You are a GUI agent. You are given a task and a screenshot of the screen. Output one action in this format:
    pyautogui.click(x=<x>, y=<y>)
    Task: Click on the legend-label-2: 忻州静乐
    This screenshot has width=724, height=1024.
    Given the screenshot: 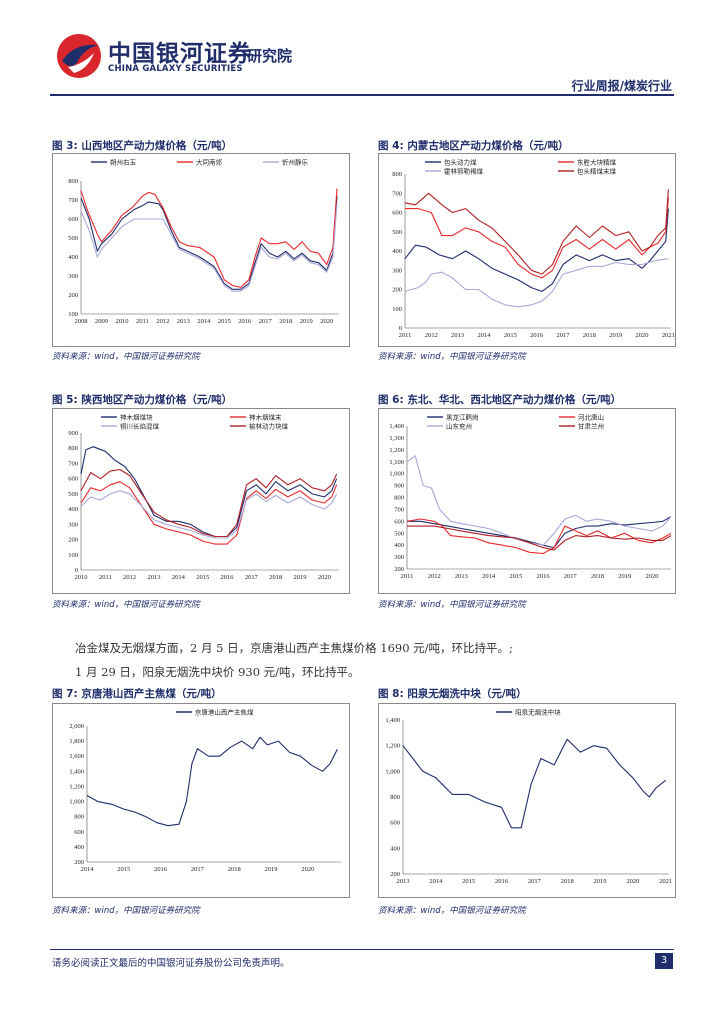 What is the action you would take?
    pyautogui.click(x=295, y=161)
    